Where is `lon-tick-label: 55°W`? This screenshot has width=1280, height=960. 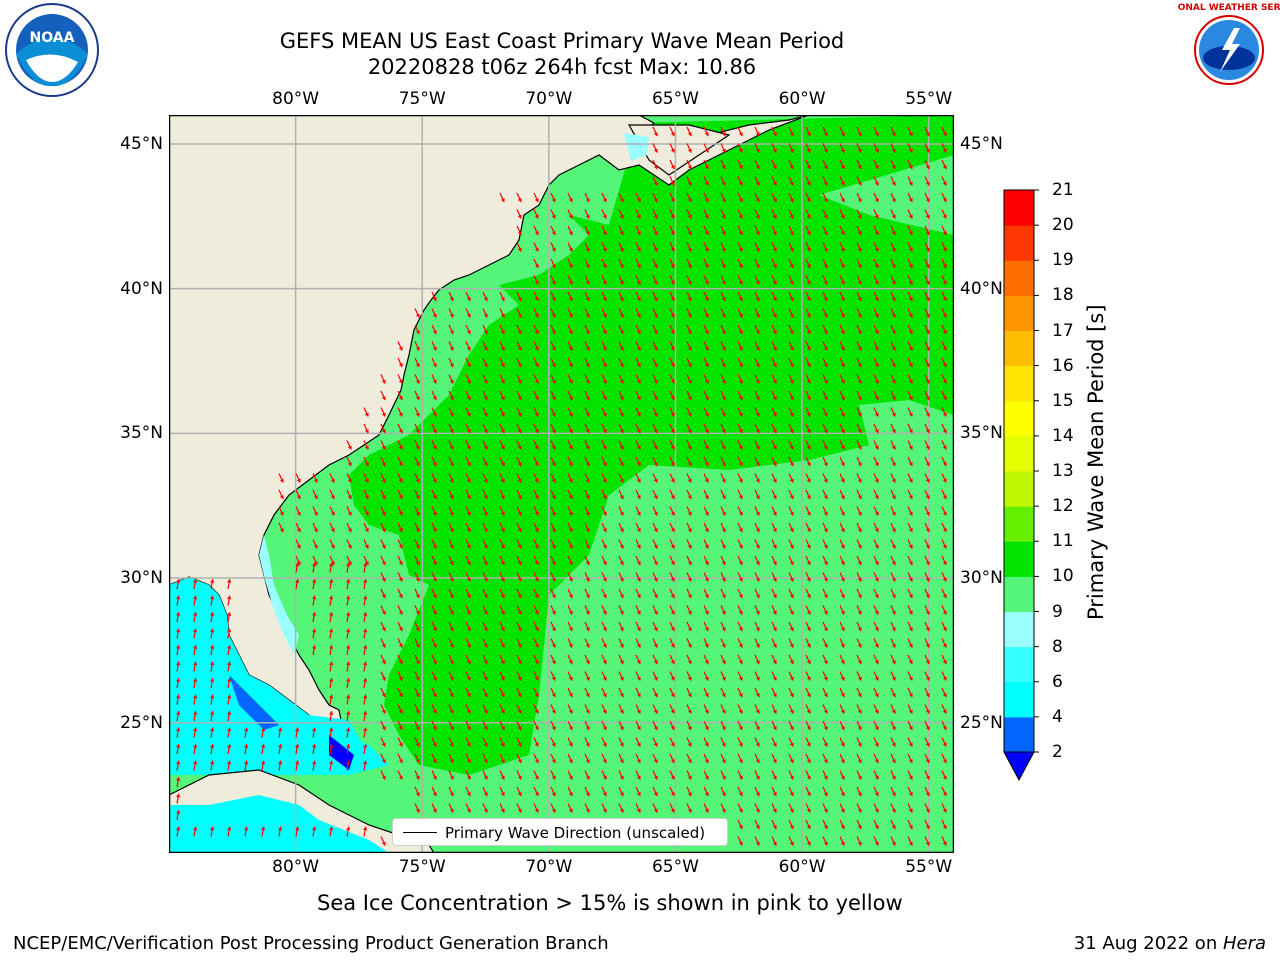
lon-tick-label: 55°W is located at coordinates (929, 99).